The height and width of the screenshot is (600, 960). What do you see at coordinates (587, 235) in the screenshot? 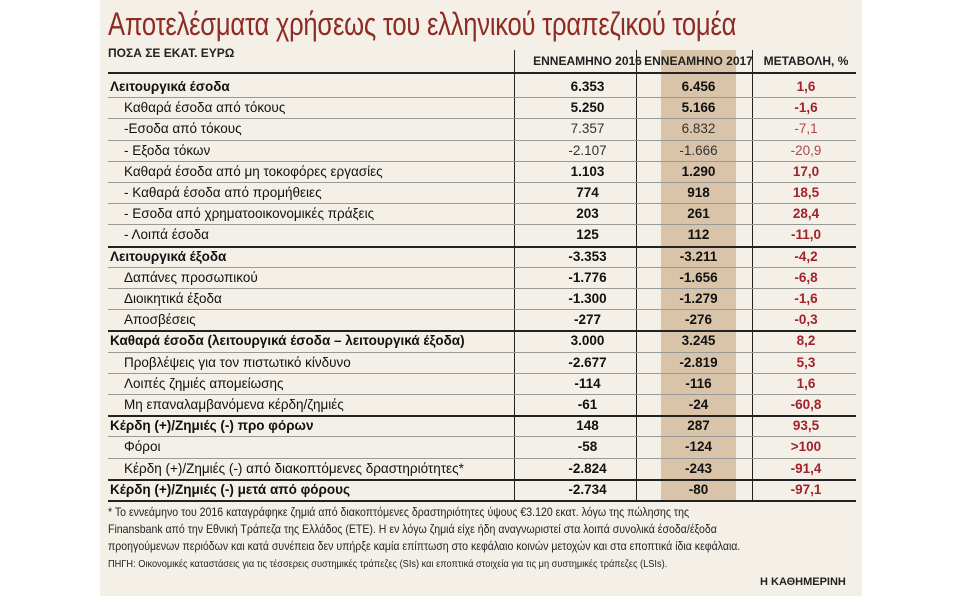
I see `value: 125` at bounding box center [587, 235].